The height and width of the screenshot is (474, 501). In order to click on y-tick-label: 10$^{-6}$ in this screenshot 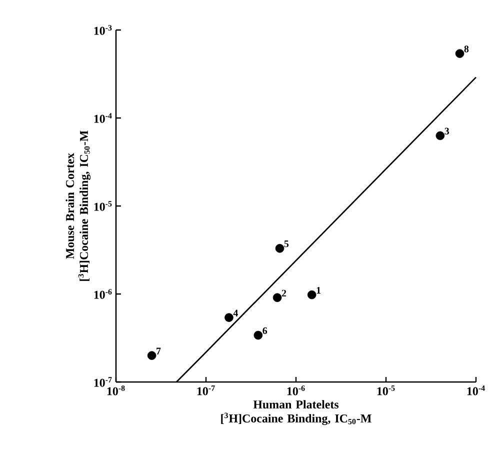, I will do `click(103, 294)`.